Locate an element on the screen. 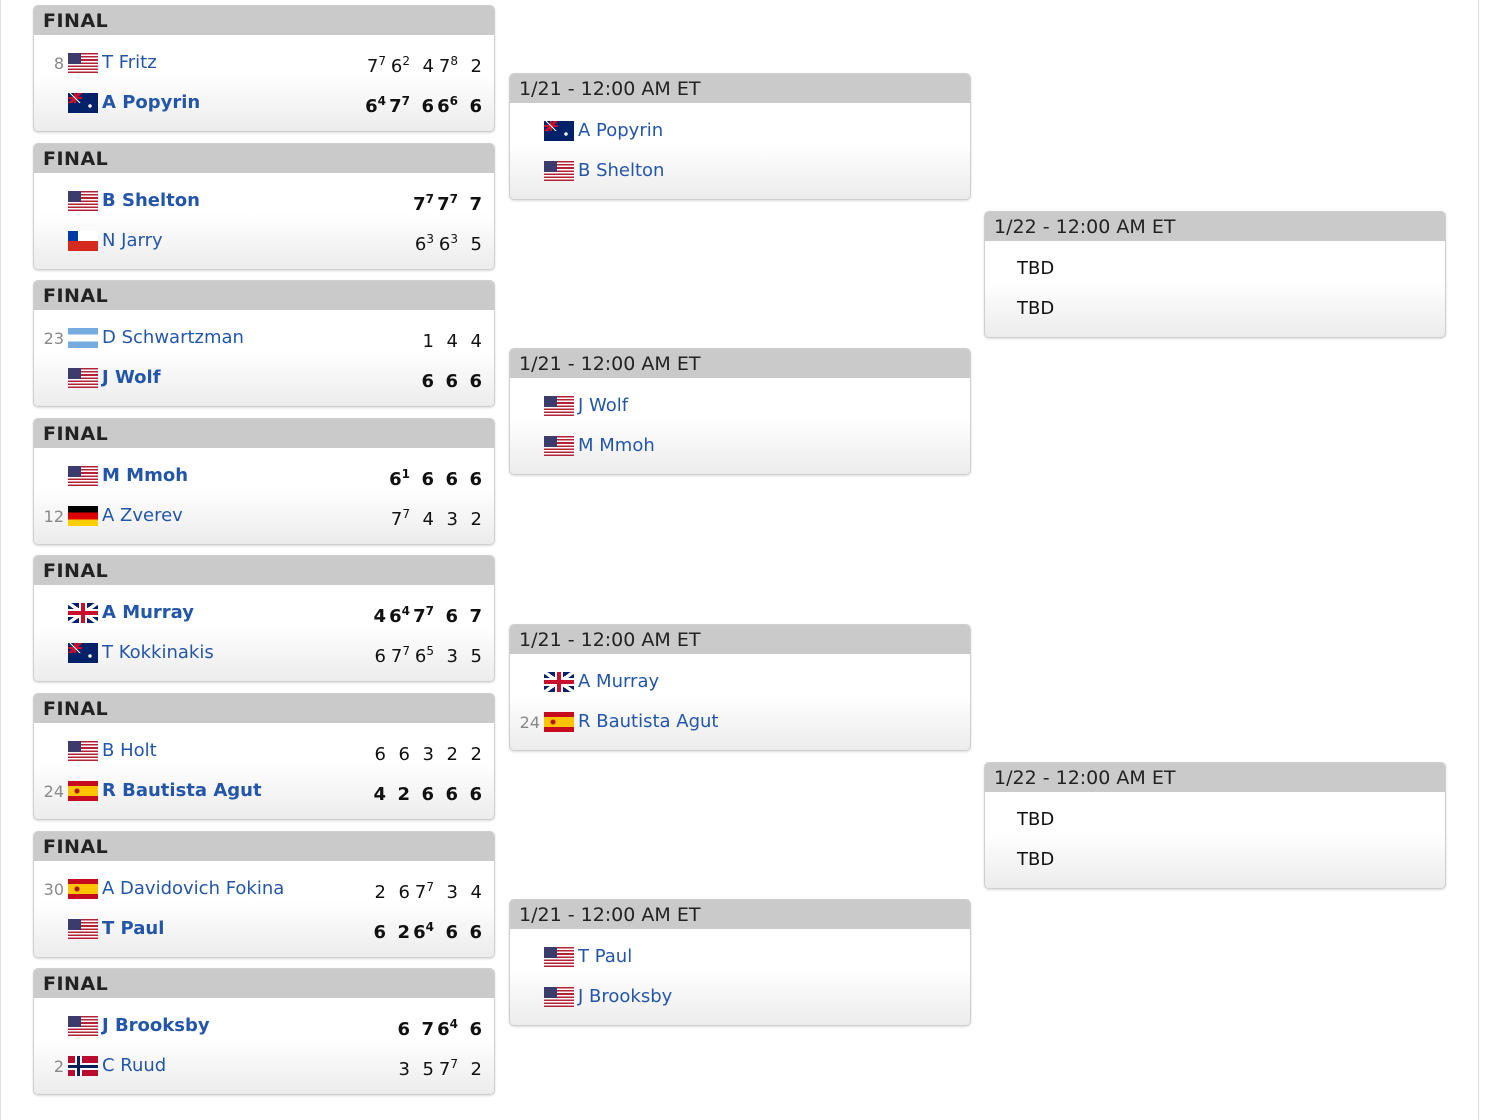 Image resolution: width=1486 pixels, height=1120 pixels. player-row: J Brooksby 6 7 64 6 is located at coordinates (264, 1028).